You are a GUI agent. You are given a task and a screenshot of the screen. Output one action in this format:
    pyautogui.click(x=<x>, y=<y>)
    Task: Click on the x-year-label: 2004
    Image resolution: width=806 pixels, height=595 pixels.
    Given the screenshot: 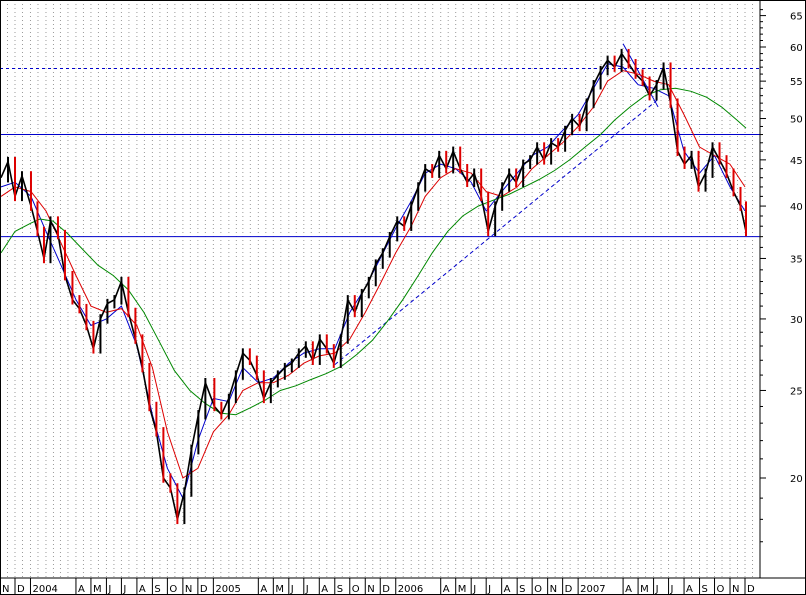 What is the action you would take?
    pyautogui.click(x=44, y=589)
    